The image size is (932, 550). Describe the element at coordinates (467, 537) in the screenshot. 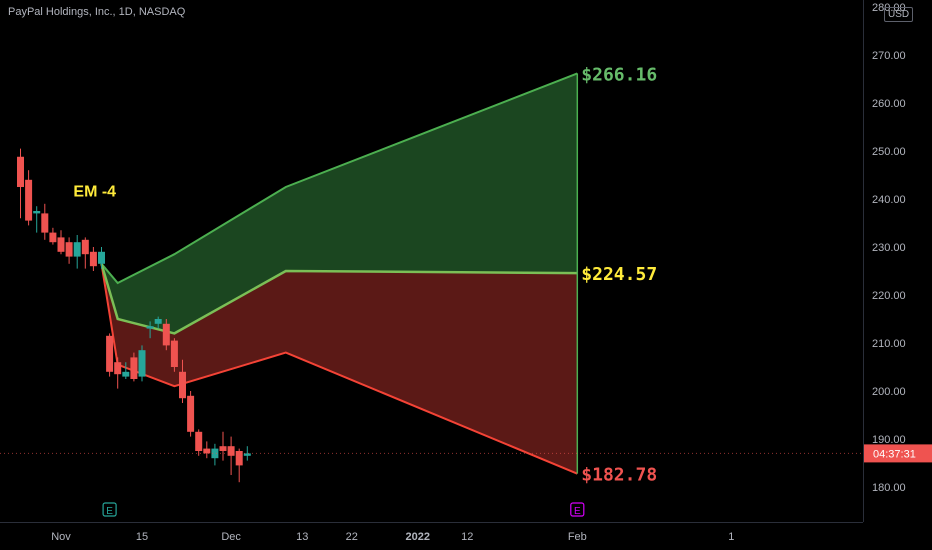

I see `x-tick-label: 12` at that location.